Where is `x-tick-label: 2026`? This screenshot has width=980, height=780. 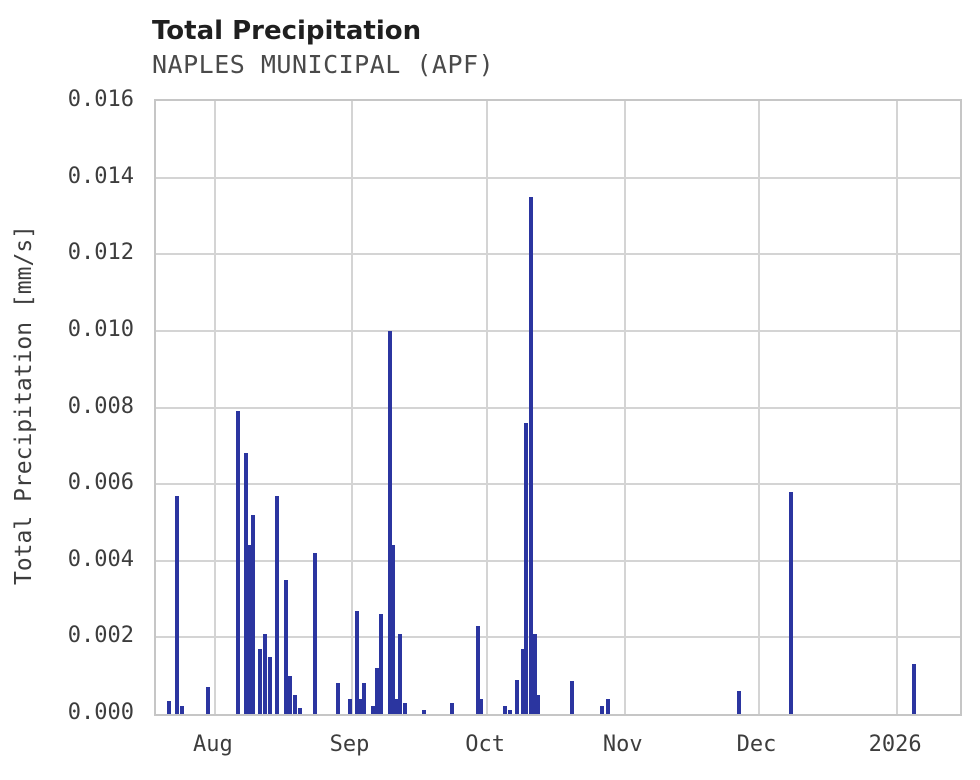
x-tick-label: 2026 is located at coordinates (895, 744).